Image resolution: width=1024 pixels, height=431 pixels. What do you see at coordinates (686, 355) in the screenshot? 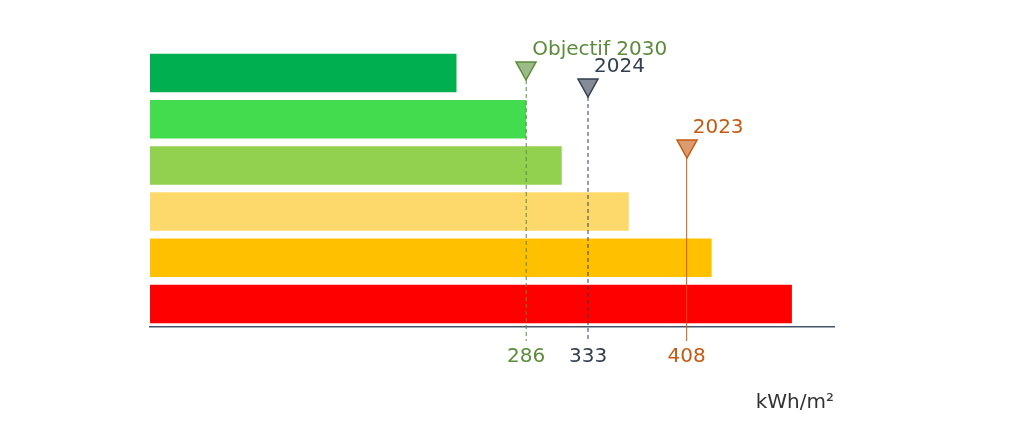
I see `x-tick-label: 408` at bounding box center [686, 355].